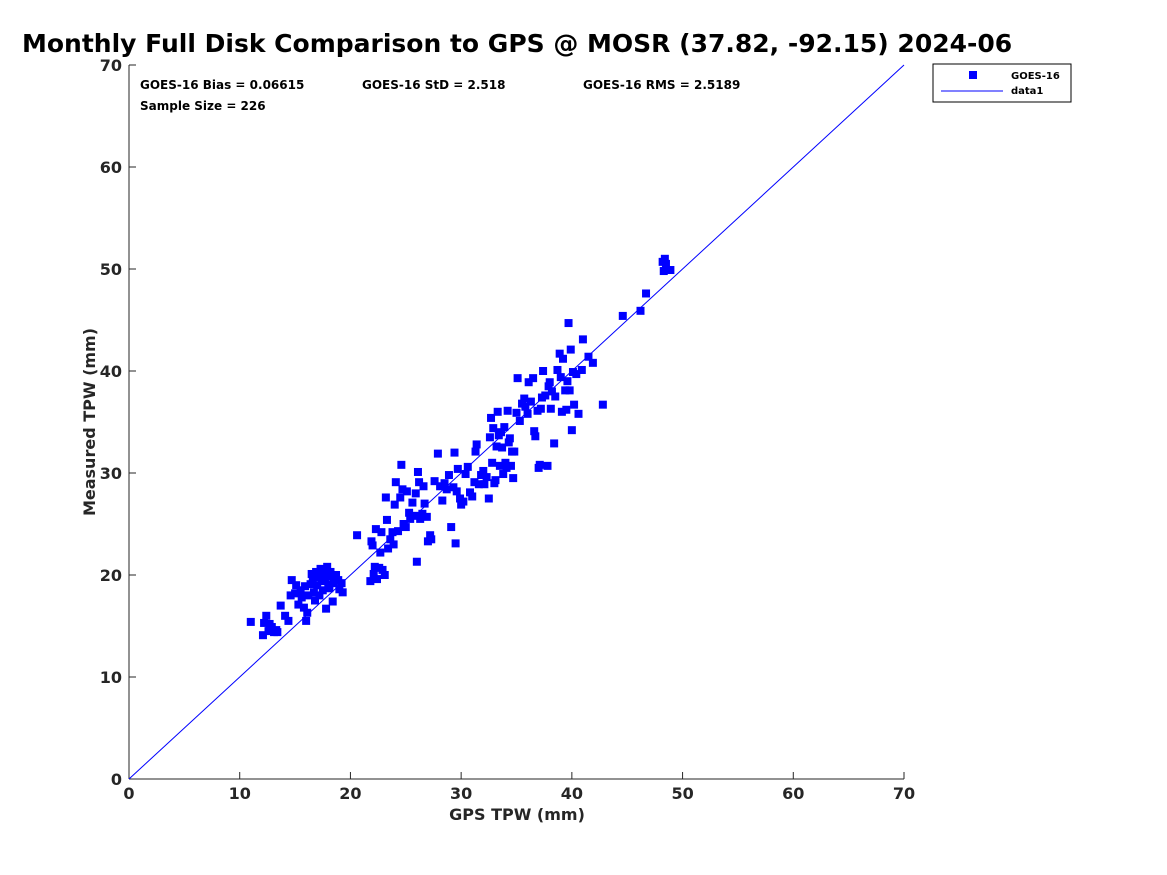  Describe the element at coordinates (572, 793) in the screenshot. I see `x-tick-label: 40` at that location.